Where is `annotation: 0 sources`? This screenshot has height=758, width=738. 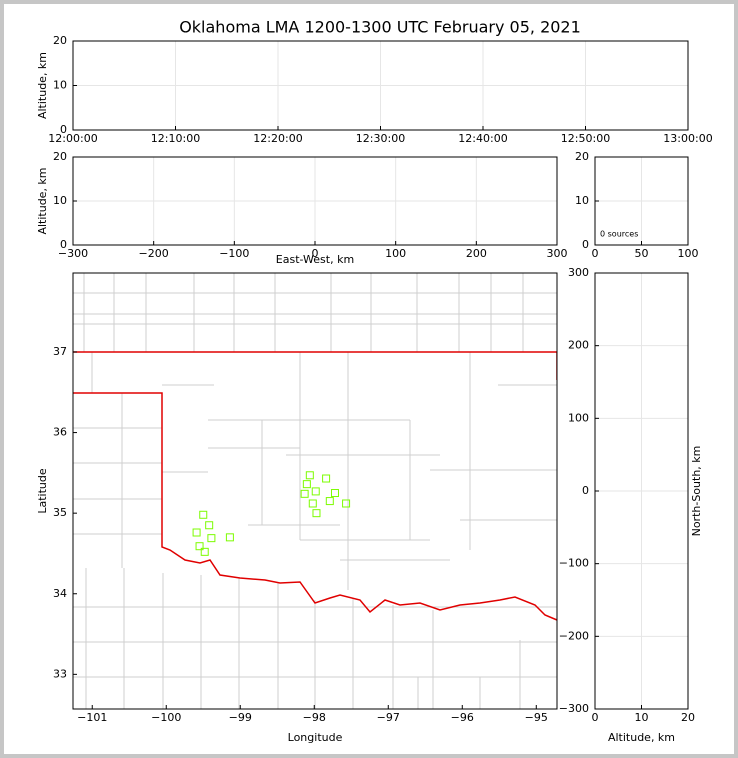 annotation: 0 sources is located at coordinates (619, 234).